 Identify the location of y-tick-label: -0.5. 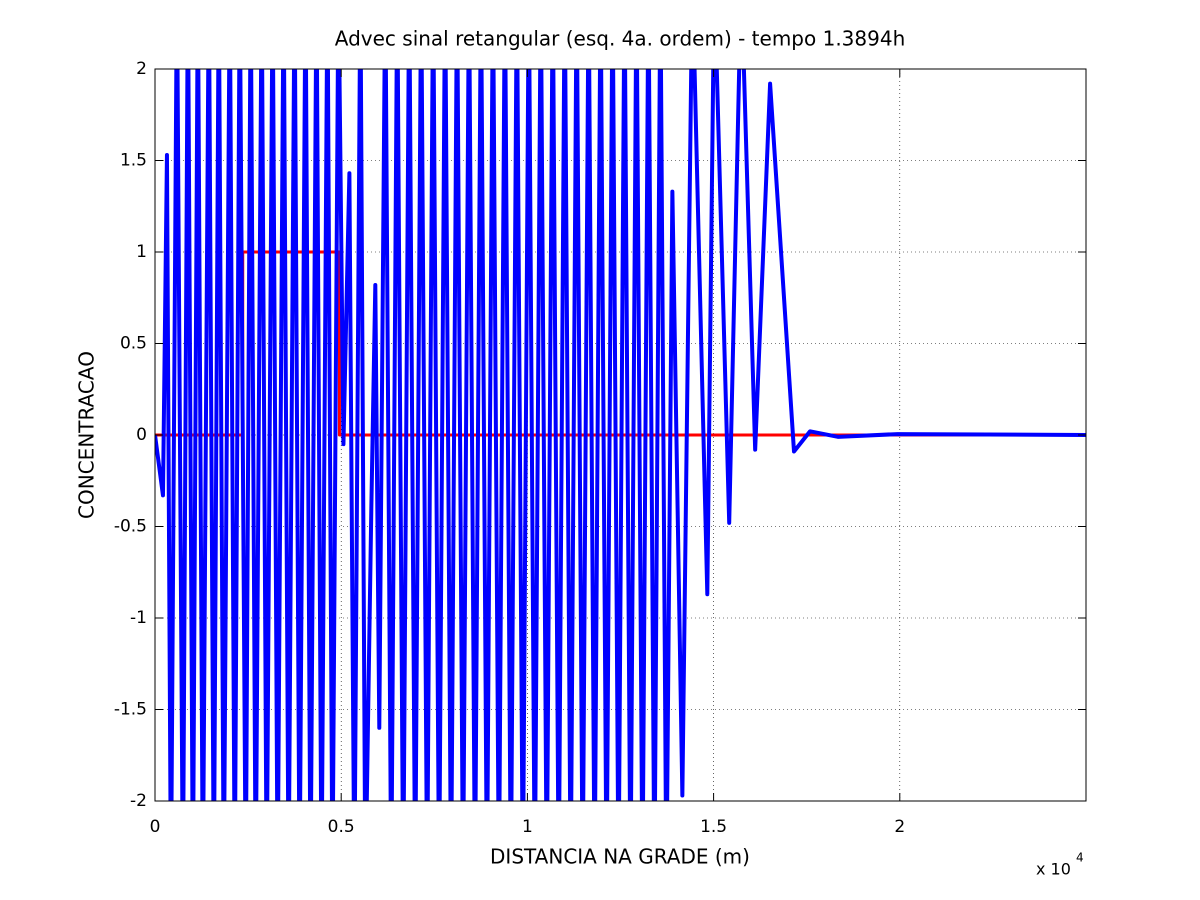
(130, 527).